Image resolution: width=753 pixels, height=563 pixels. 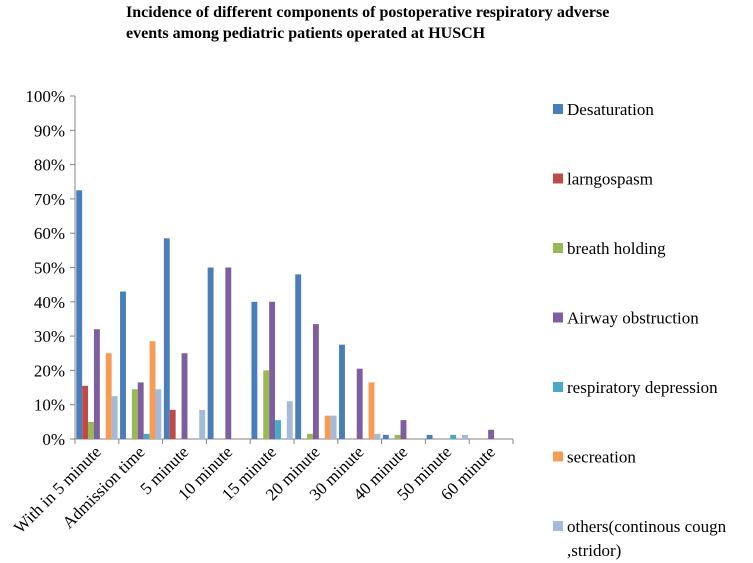 What do you see at coordinates (49, 336) in the screenshot?
I see `y-tick-label: 30%` at bounding box center [49, 336].